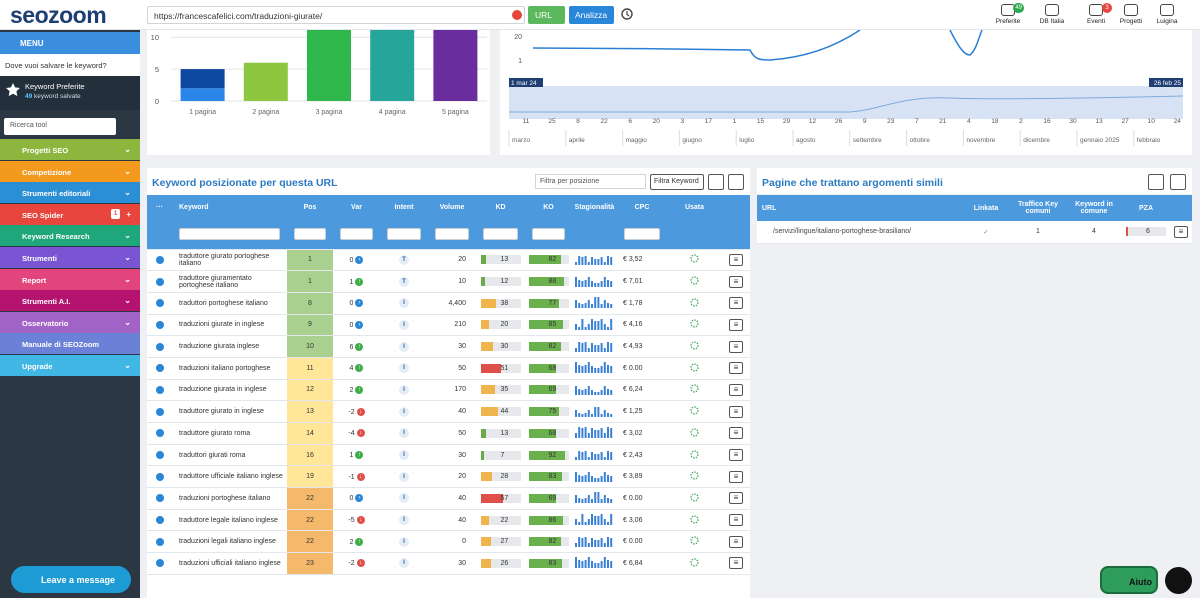 The height and width of the screenshot is (598, 1200). What do you see at coordinates (70, 214) in the screenshot?
I see `menu-item: SEO Spider 1 +` at bounding box center [70, 214].